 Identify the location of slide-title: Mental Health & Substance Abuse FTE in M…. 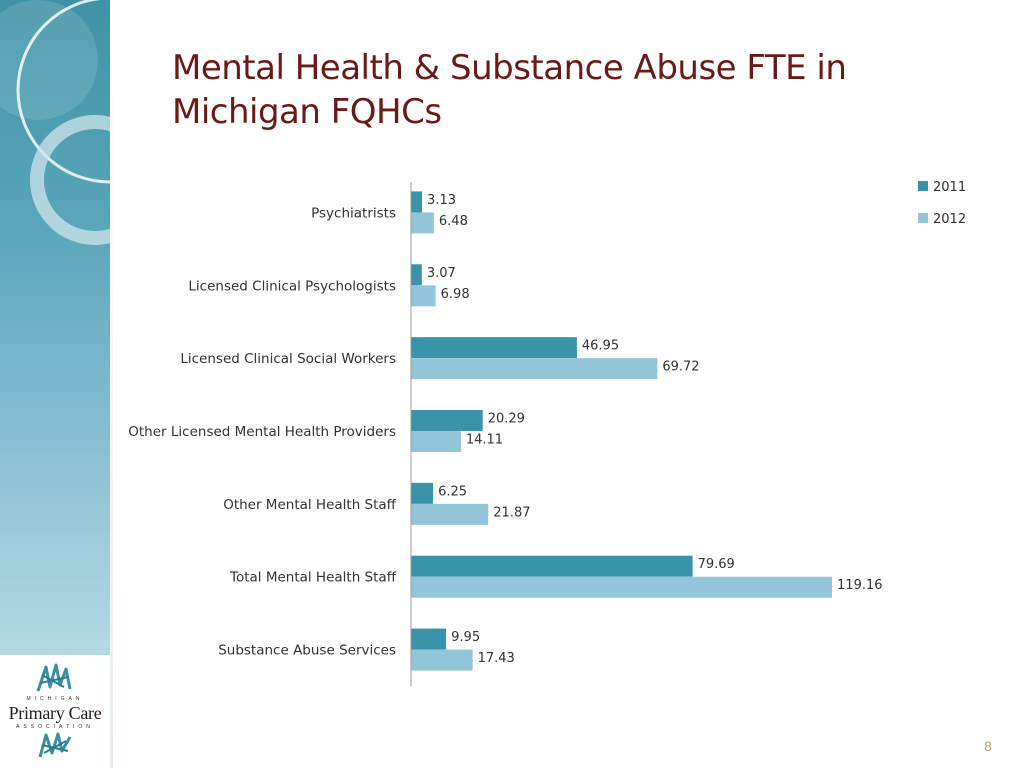
(509, 90).